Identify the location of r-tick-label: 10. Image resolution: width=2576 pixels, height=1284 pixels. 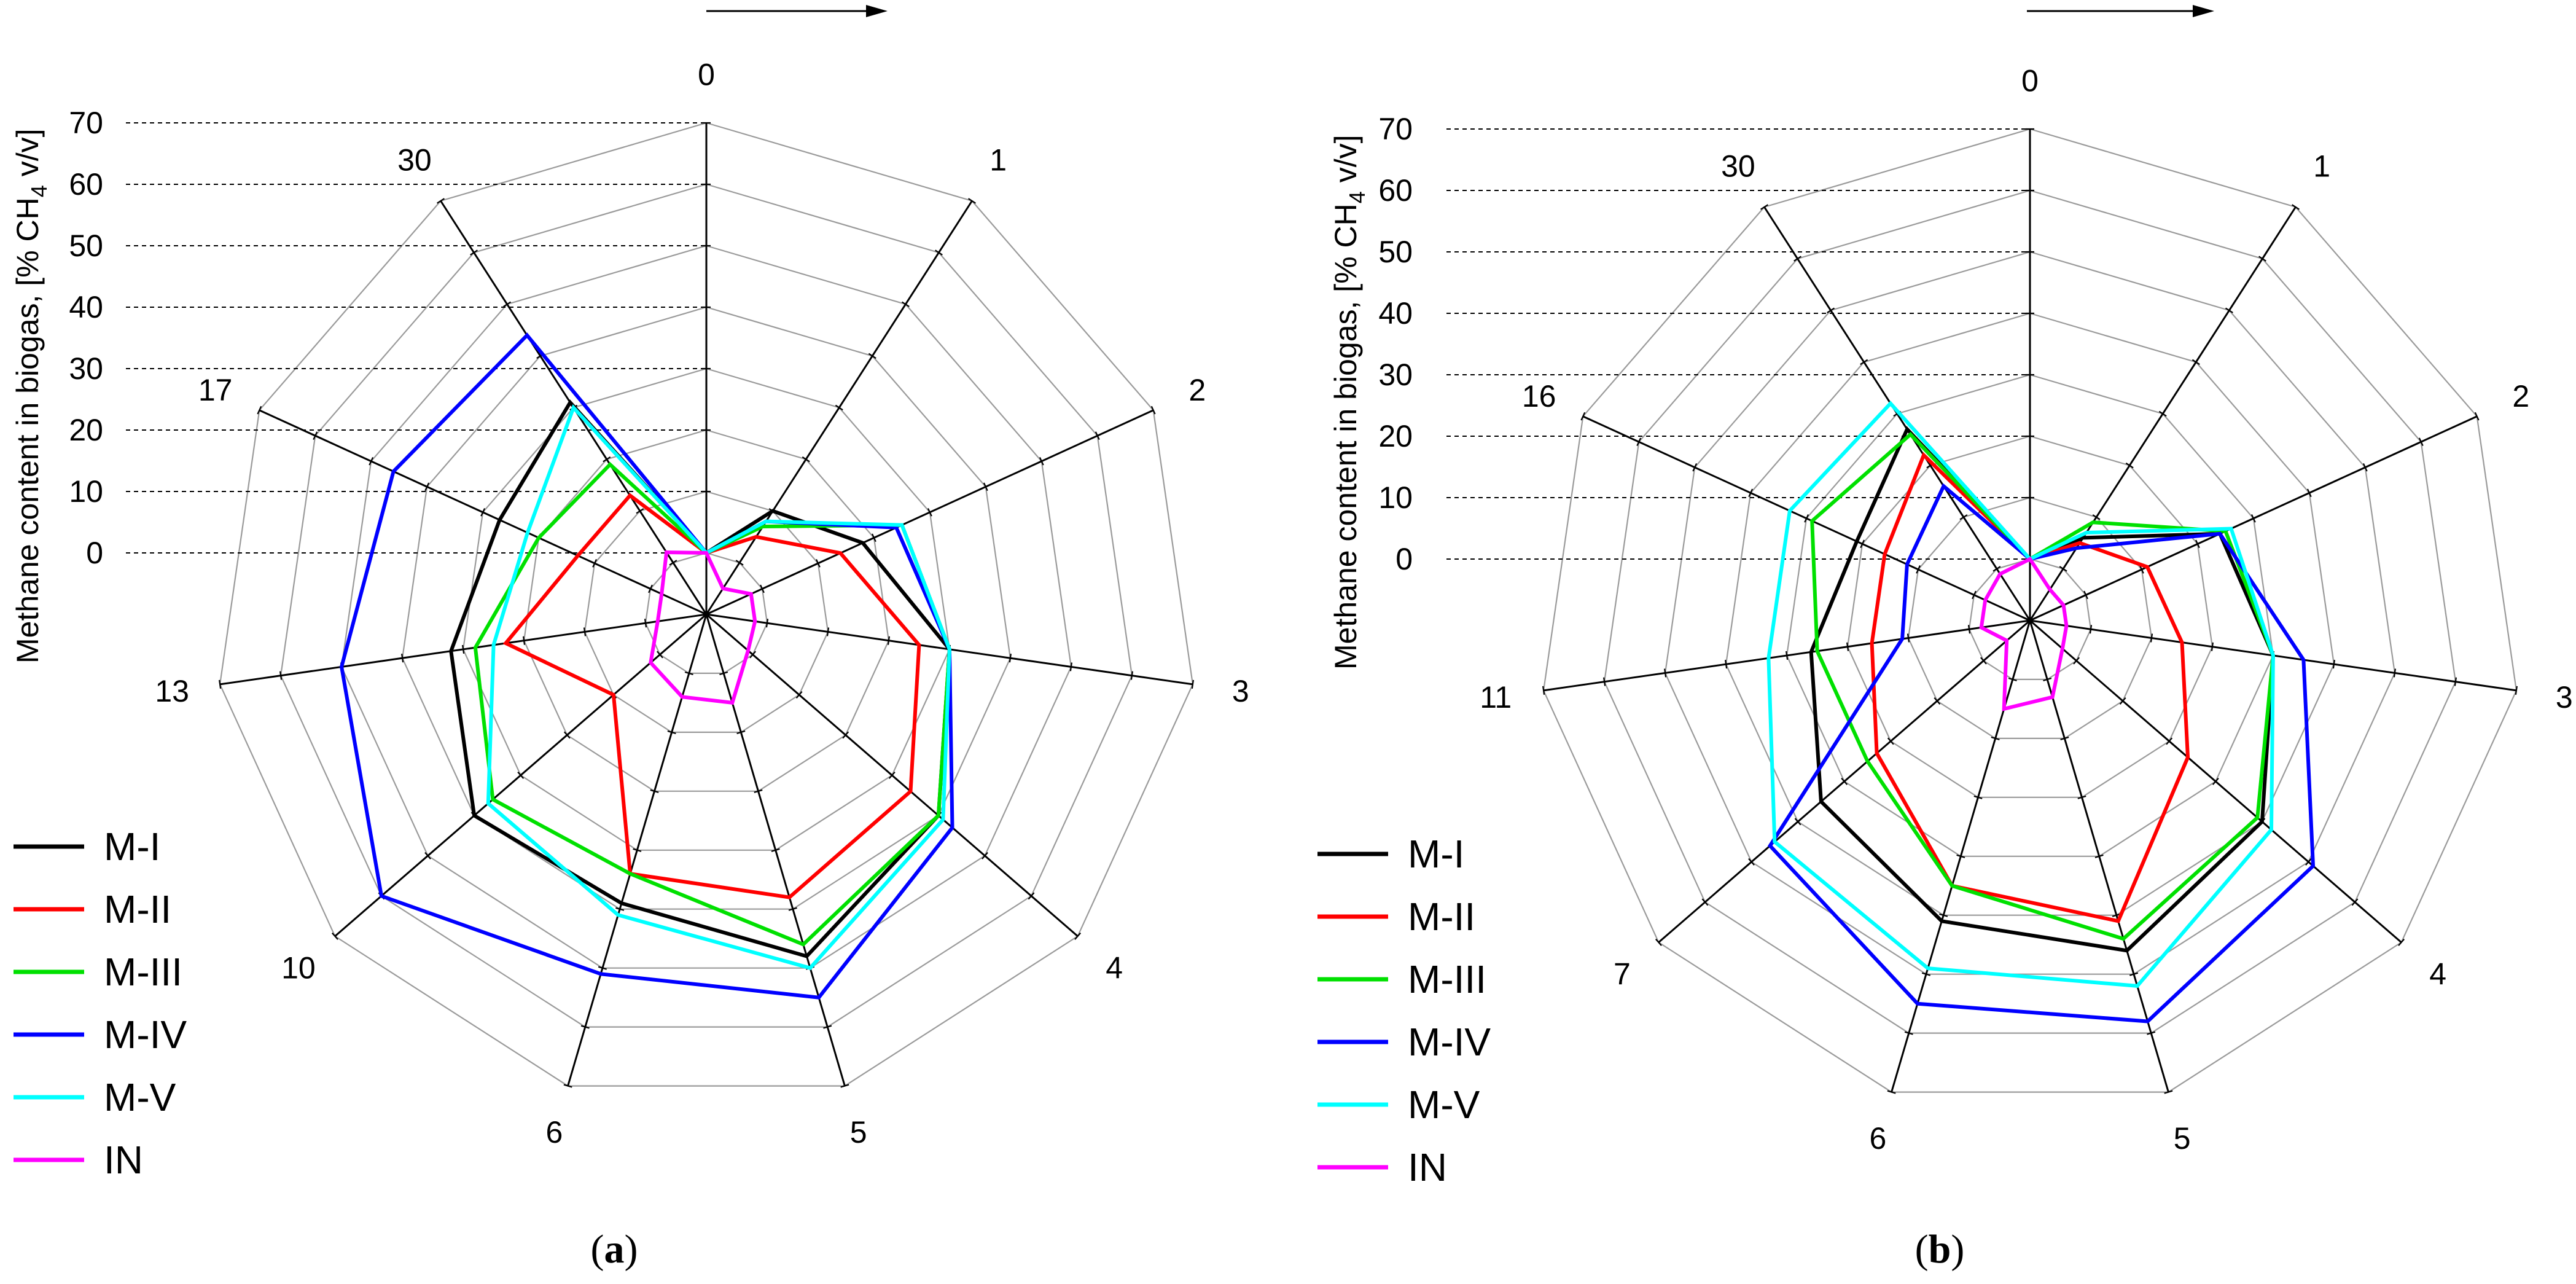
(86, 491).